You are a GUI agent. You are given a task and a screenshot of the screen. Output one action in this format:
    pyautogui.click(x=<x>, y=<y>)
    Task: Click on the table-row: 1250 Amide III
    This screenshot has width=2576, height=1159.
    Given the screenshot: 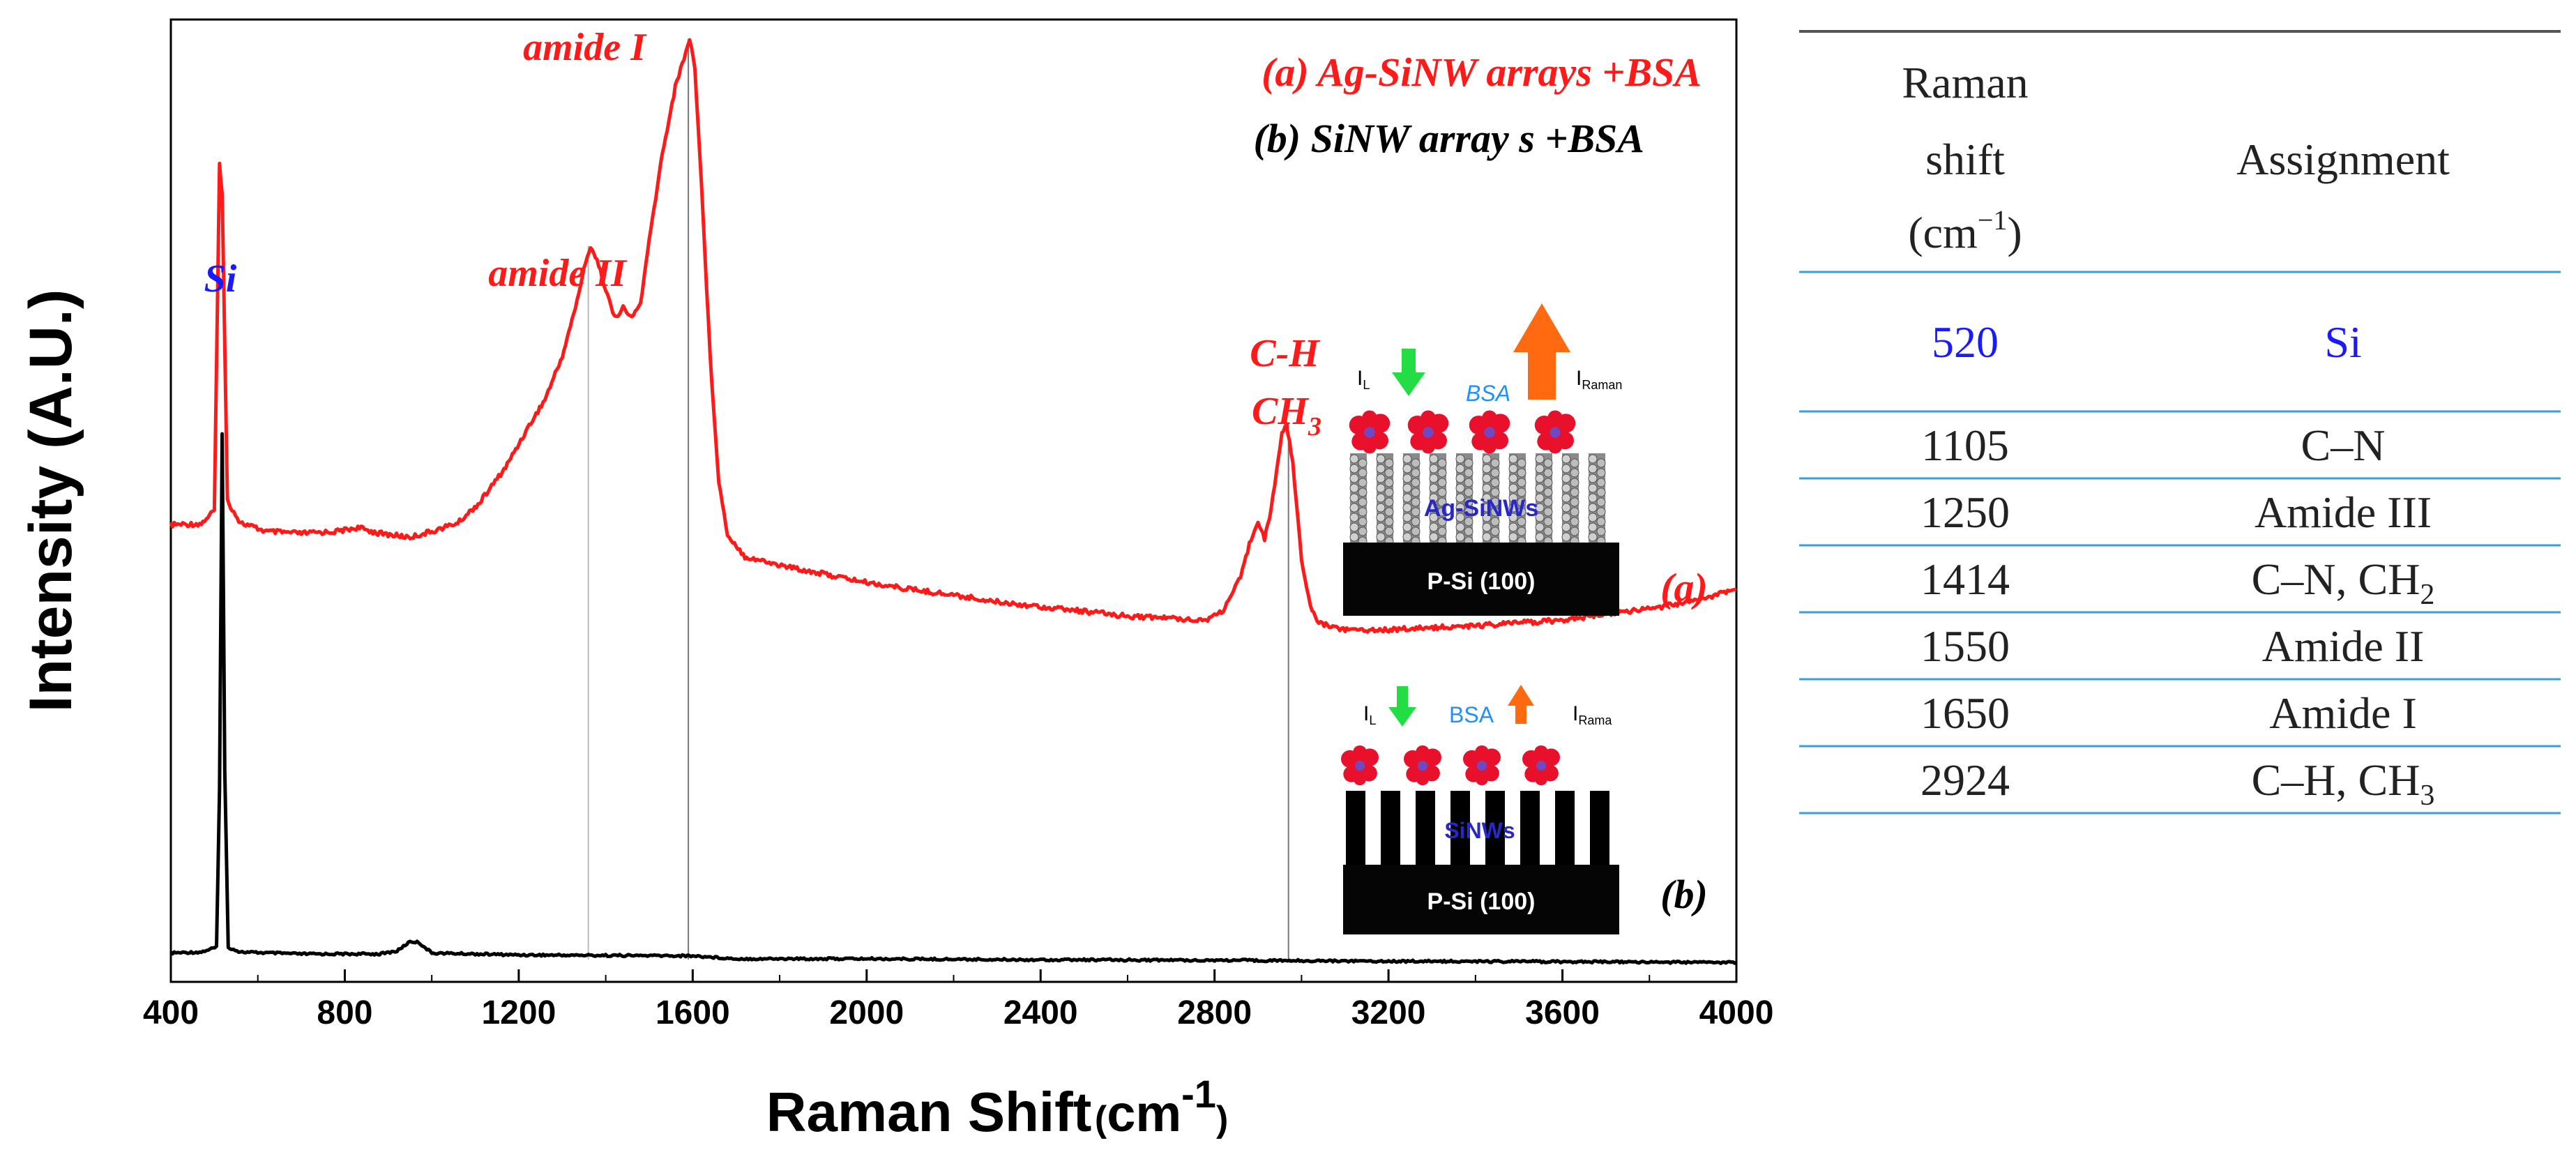 What is the action you would take?
    pyautogui.click(x=2176, y=512)
    